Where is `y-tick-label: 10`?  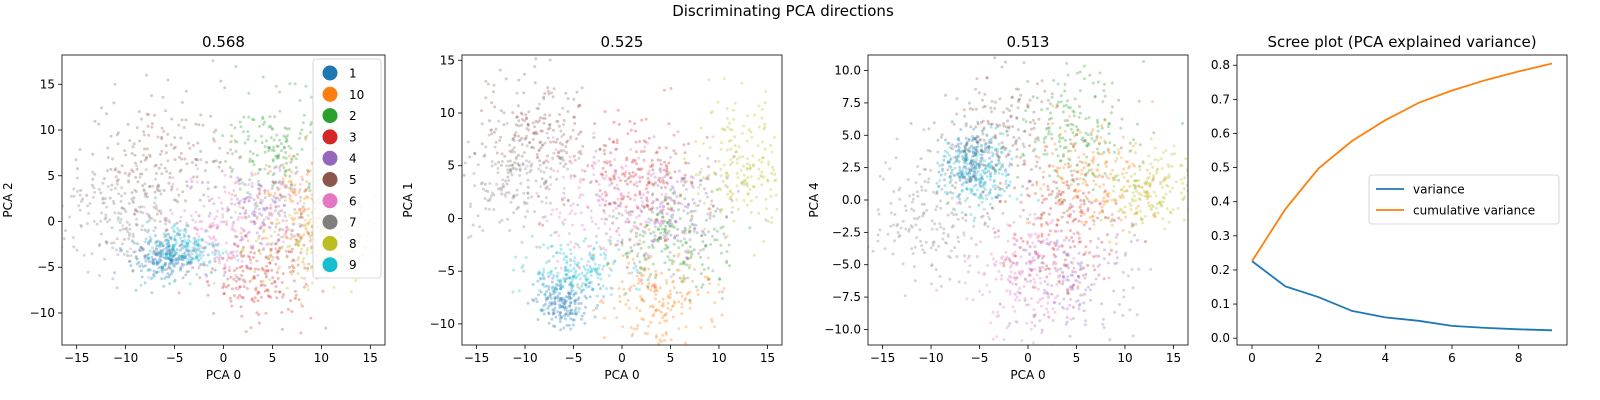
y-tick-label: 10 is located at coordinates (47, 130).